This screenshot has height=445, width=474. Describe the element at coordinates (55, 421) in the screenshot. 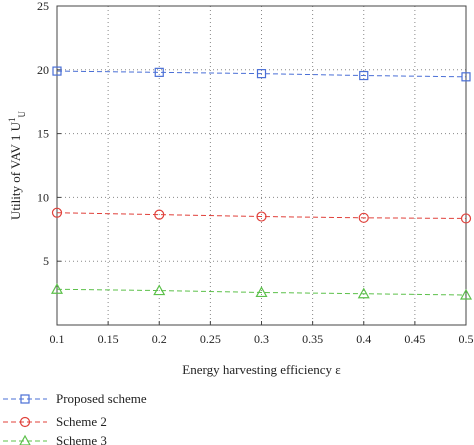

I see `legend-item: Scheme 2` at that location.